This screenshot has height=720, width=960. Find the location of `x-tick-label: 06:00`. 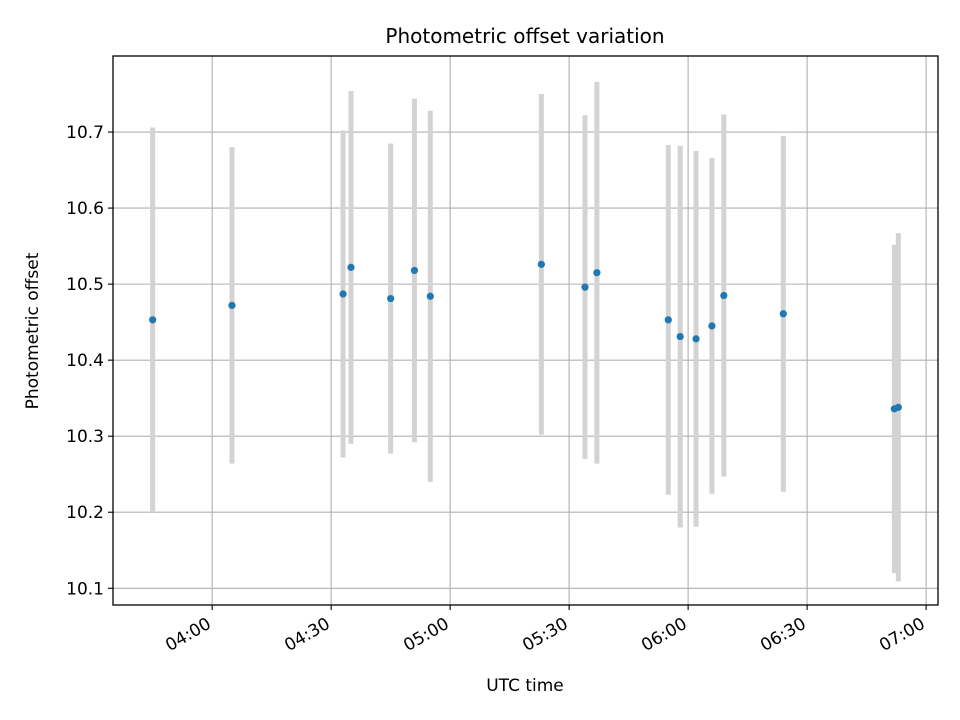

x-tick-label: 06:00 is located at coordinates (664, 635).